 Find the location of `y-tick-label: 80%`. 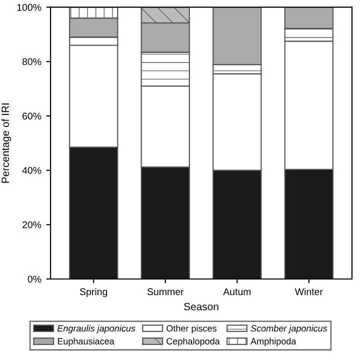

y-tick-label: 80% is located at coordinates (32, 62).